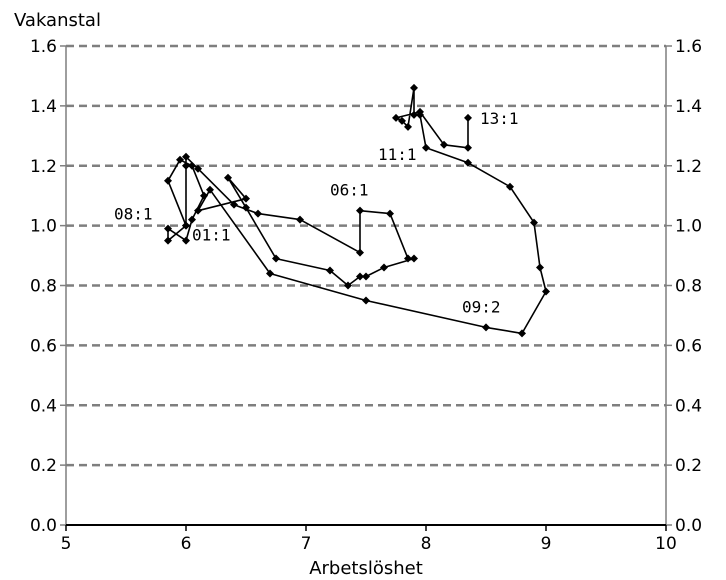 The image size is (726, 580). I want to click on x-axis-title: Arbetslöshet, so click(366, 568).